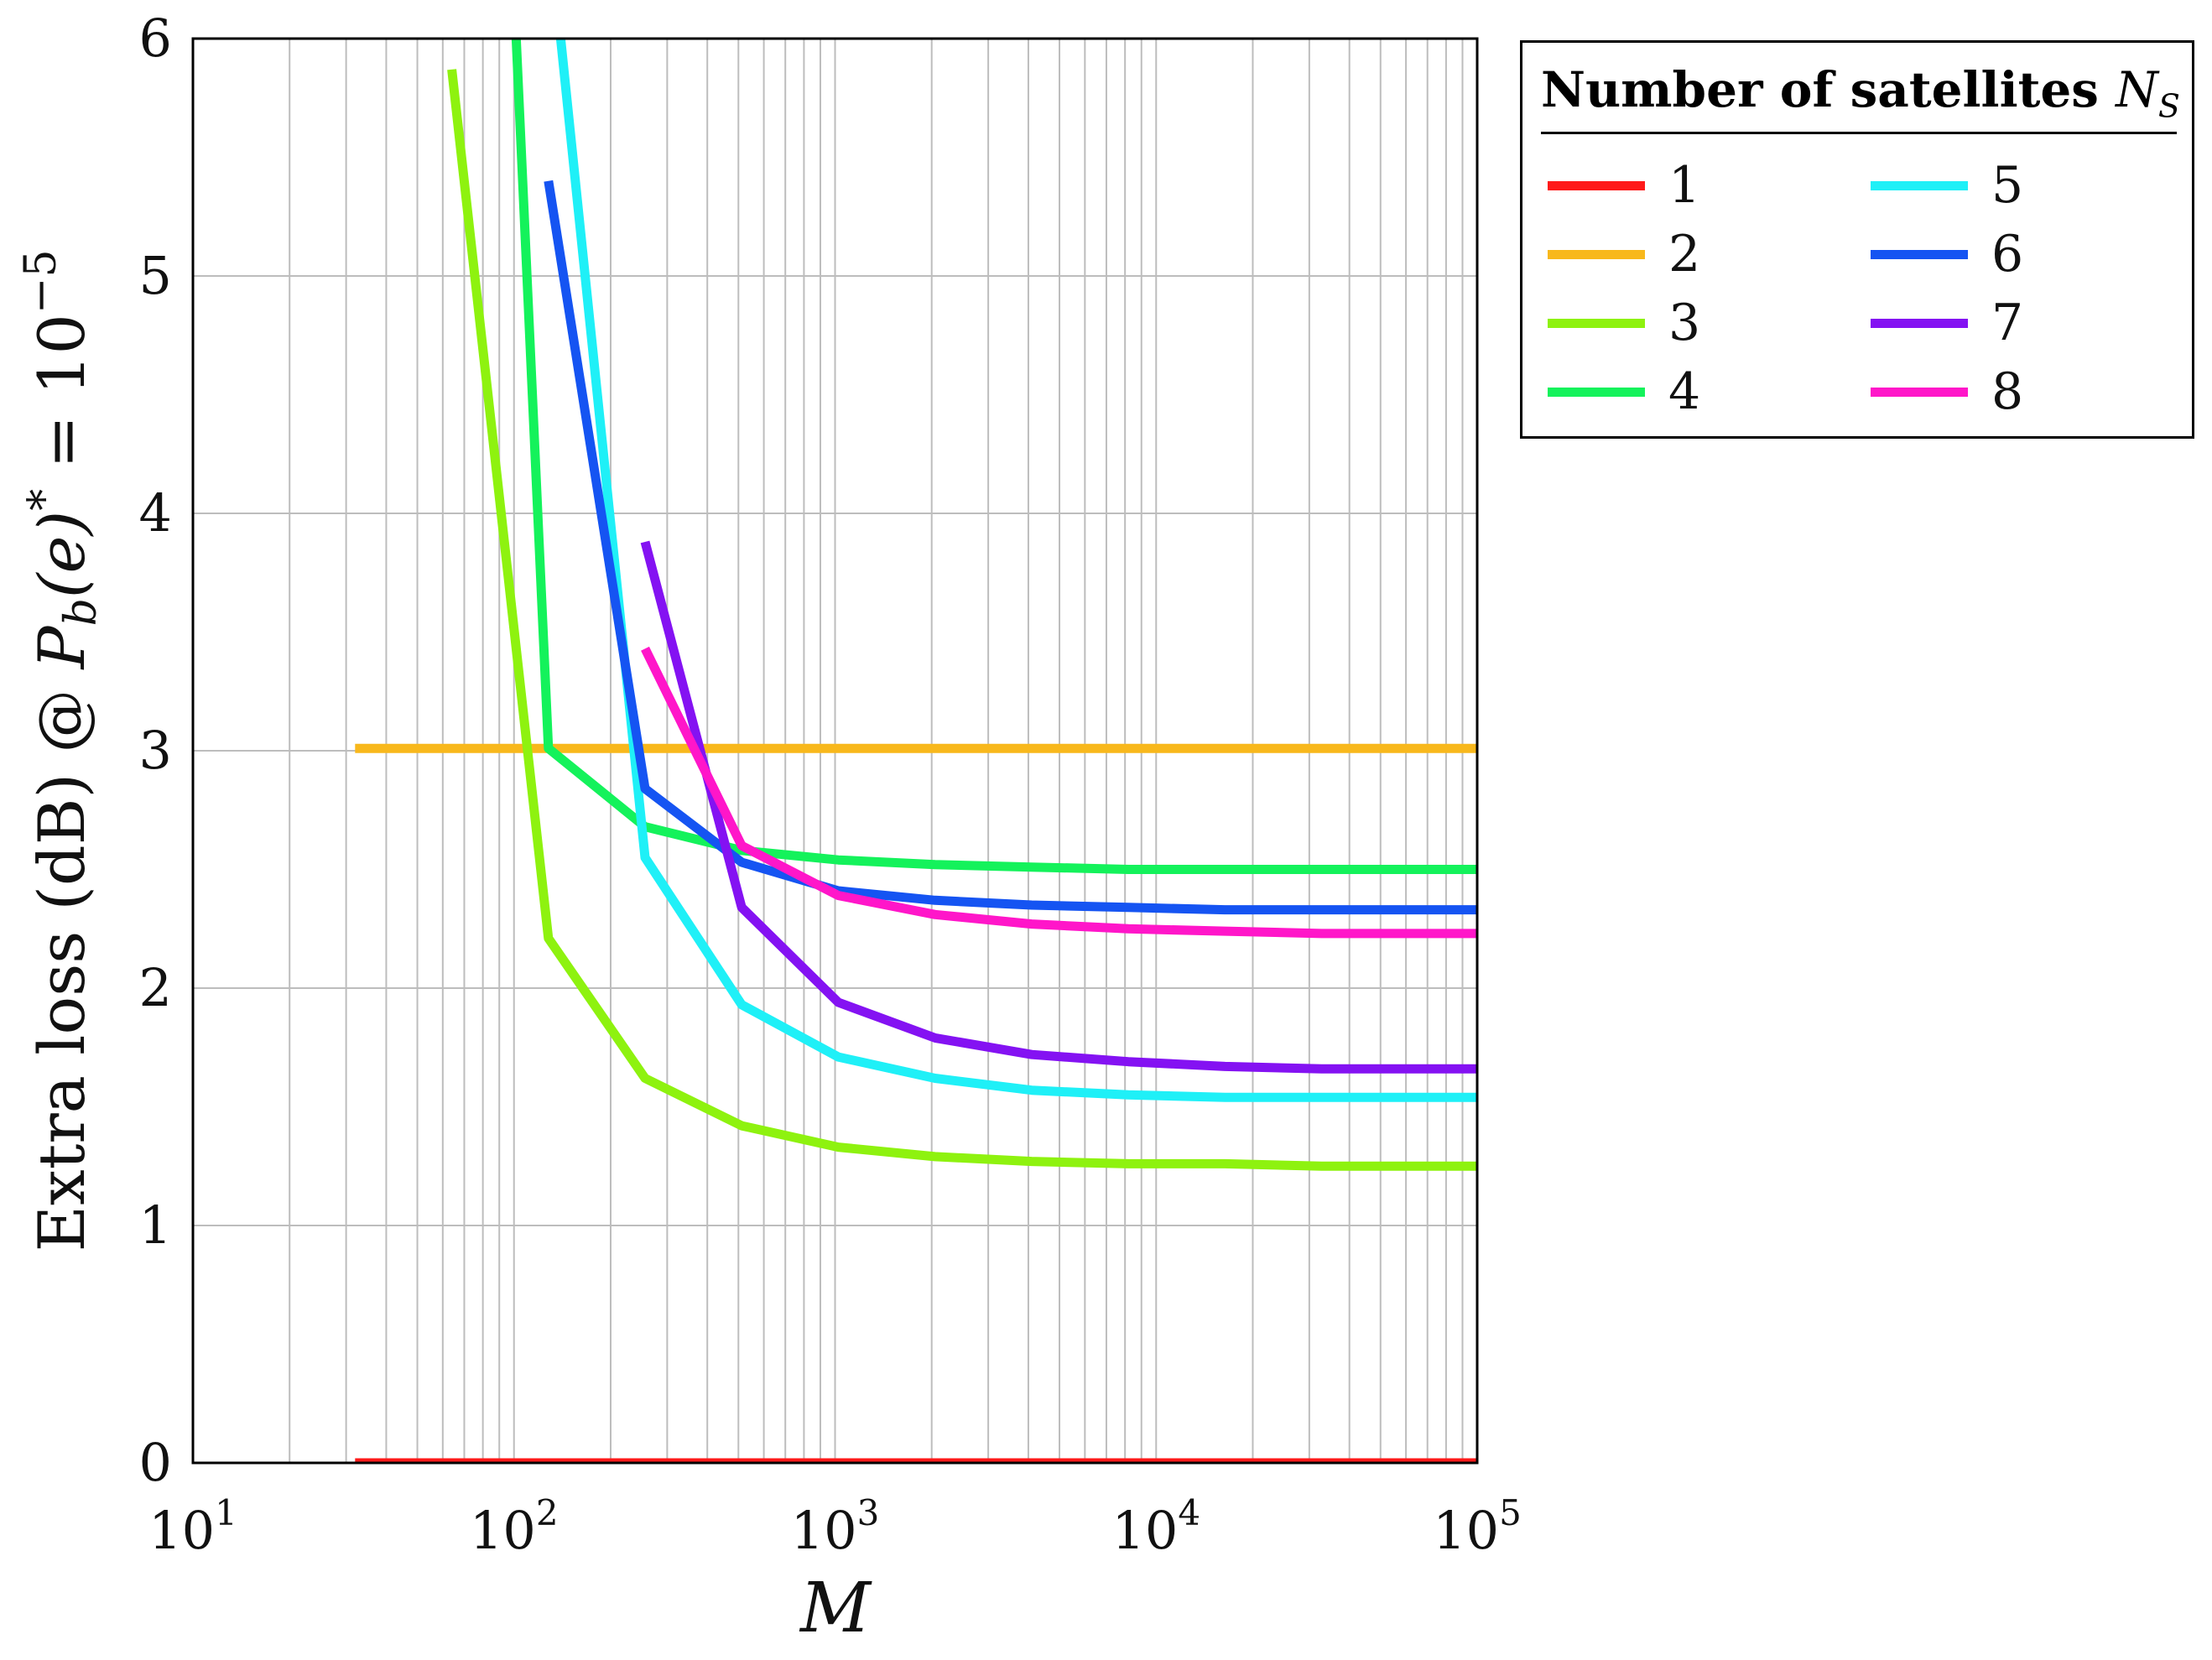  What do you see at coordinates (1684, 185) in the screenshot?
I see `legend-label: 1` at bounding box center [1684, 185].